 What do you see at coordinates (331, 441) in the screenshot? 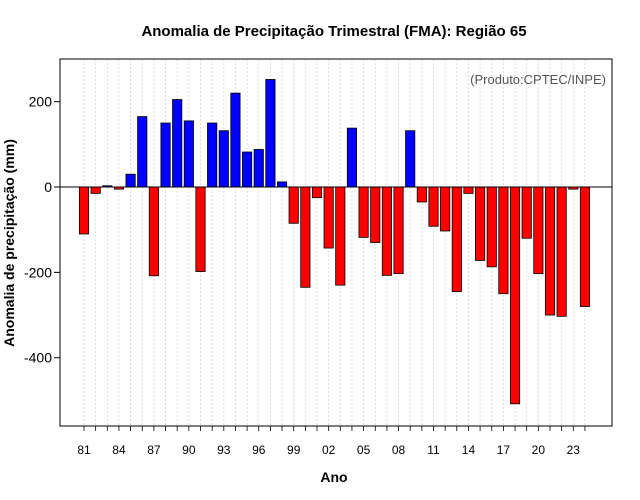
I see `x-axis: 81 84 87 90 93 96 99 02 05 08 11 14 17 20 23` at bounding box center [331, 441].